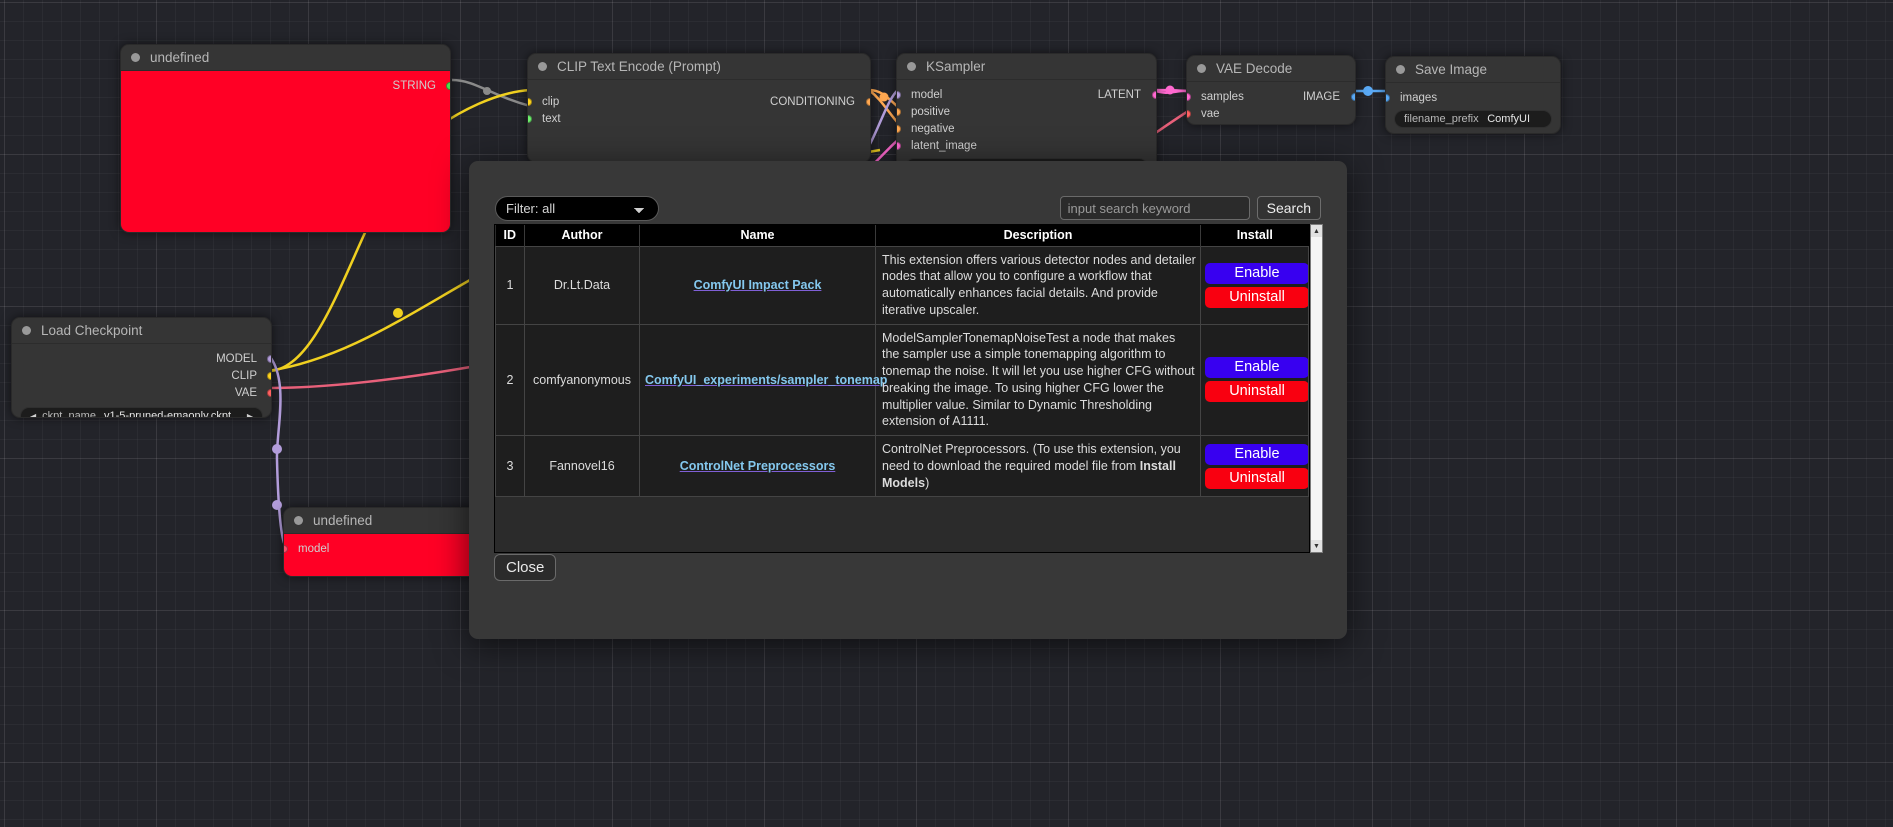  What do you see at coordinates (141, 375) in the screenshot?
I see `node-output-slot-clip: CLIP` at bounding box center [141, 375].